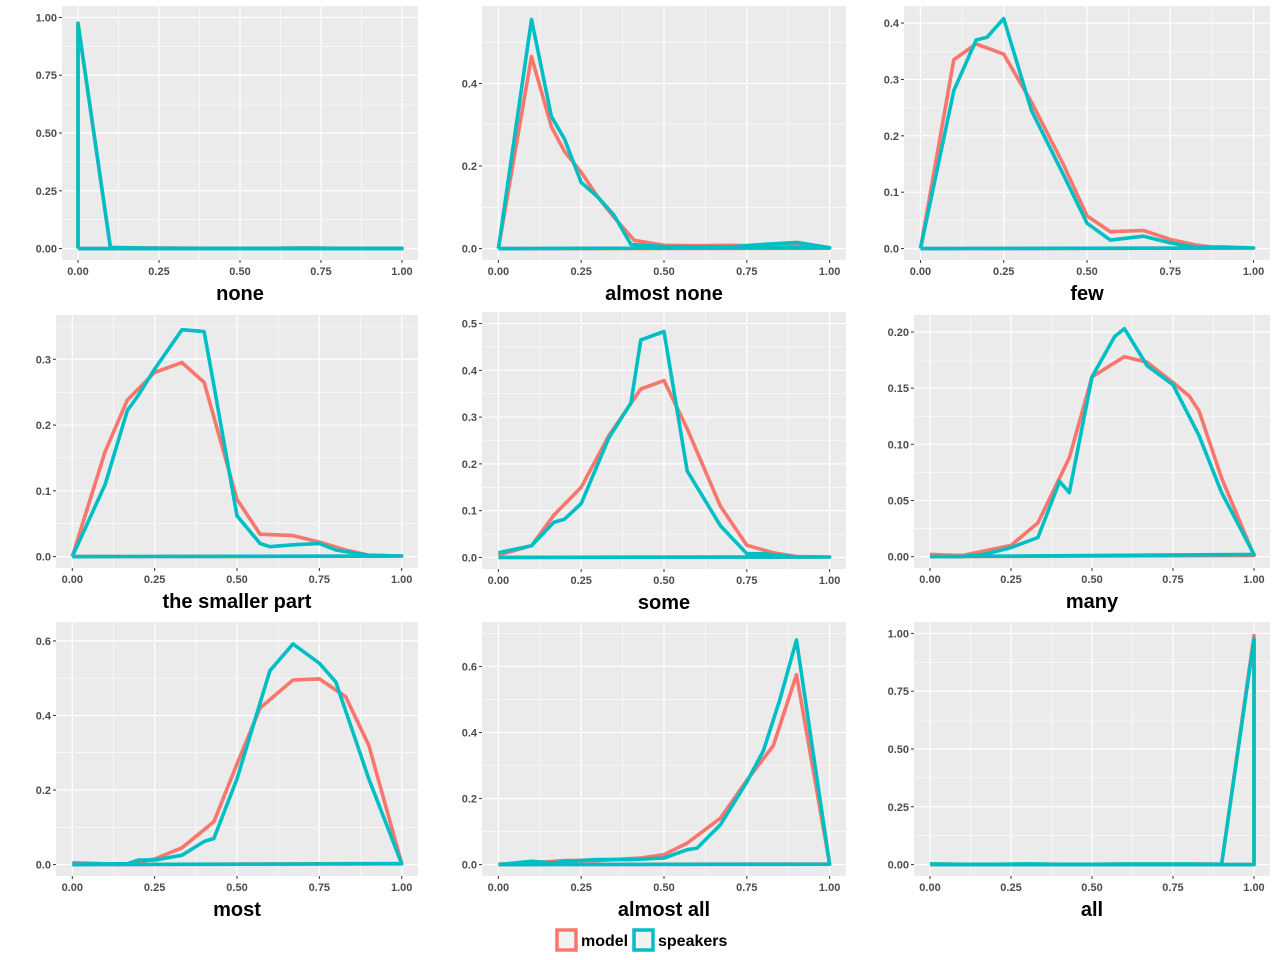 Image resolution: width=1280 pixels, height=960 pixels. I want to click on facet-panel-2: 0.00 0.25 0.50 0.75 1.00 0.0 0.1 0.2 0.3 0.4 few, so click(1077, 155).